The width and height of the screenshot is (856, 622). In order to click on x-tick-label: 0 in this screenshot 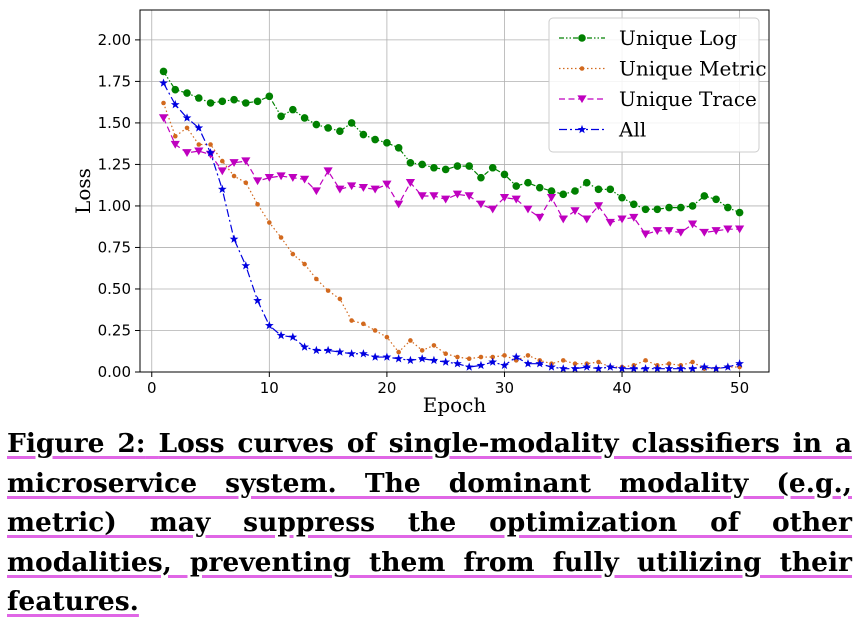, I will do `click(152, 388)`.